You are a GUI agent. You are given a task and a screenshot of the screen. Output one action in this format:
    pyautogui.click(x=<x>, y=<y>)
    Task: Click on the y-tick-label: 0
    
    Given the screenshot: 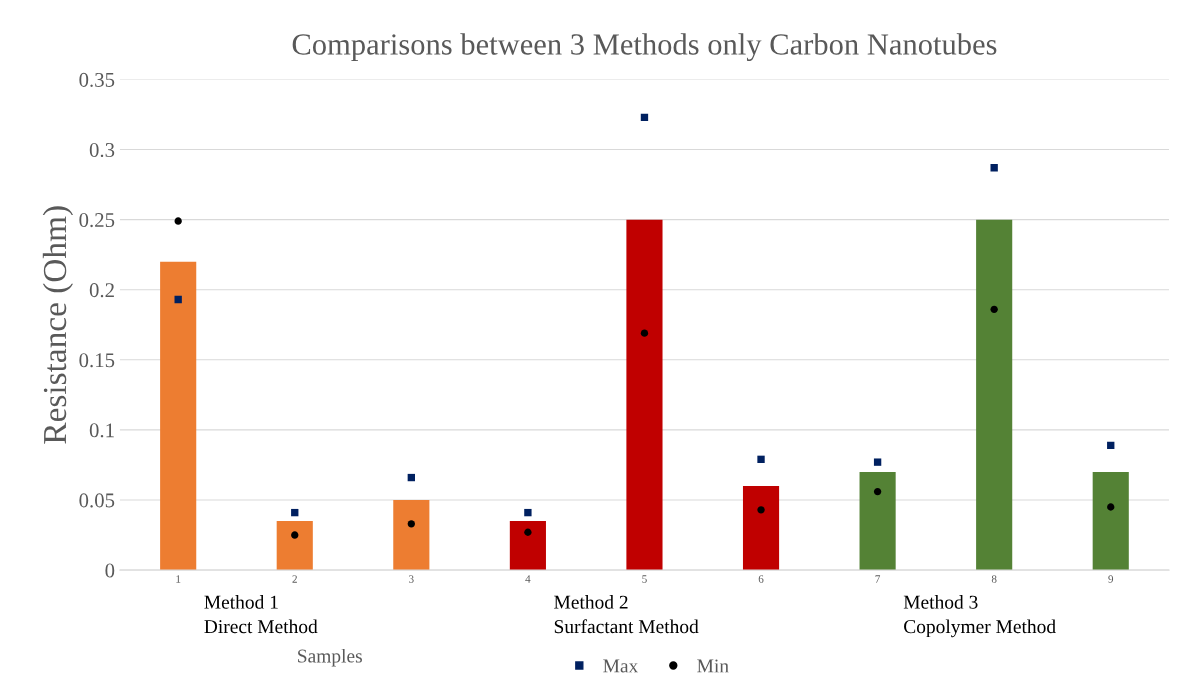 What is the action you would take?
    pyautogui.click(x=110, y=570)
    